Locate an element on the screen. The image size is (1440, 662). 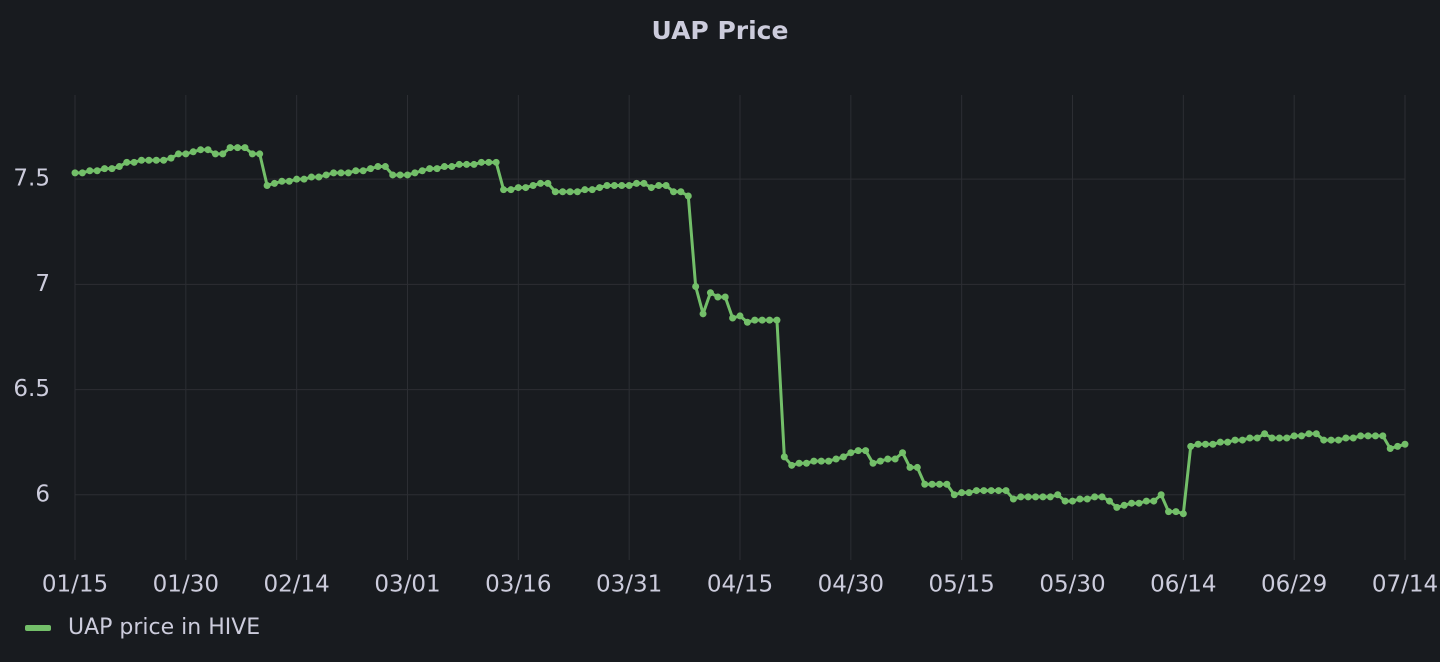
y-tick-label: 6.5 is located at coordinates (31, 389).